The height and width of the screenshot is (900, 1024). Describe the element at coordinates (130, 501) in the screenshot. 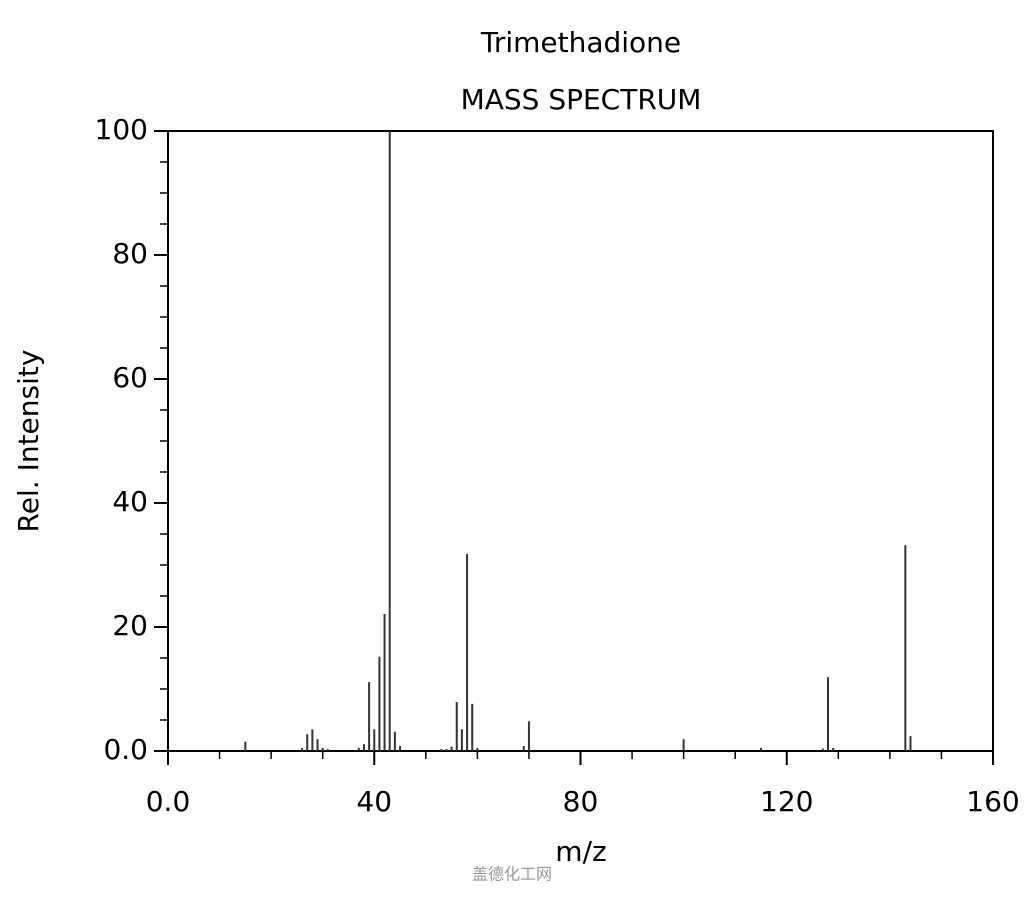

I see `y-tick-label: 40` at that location.